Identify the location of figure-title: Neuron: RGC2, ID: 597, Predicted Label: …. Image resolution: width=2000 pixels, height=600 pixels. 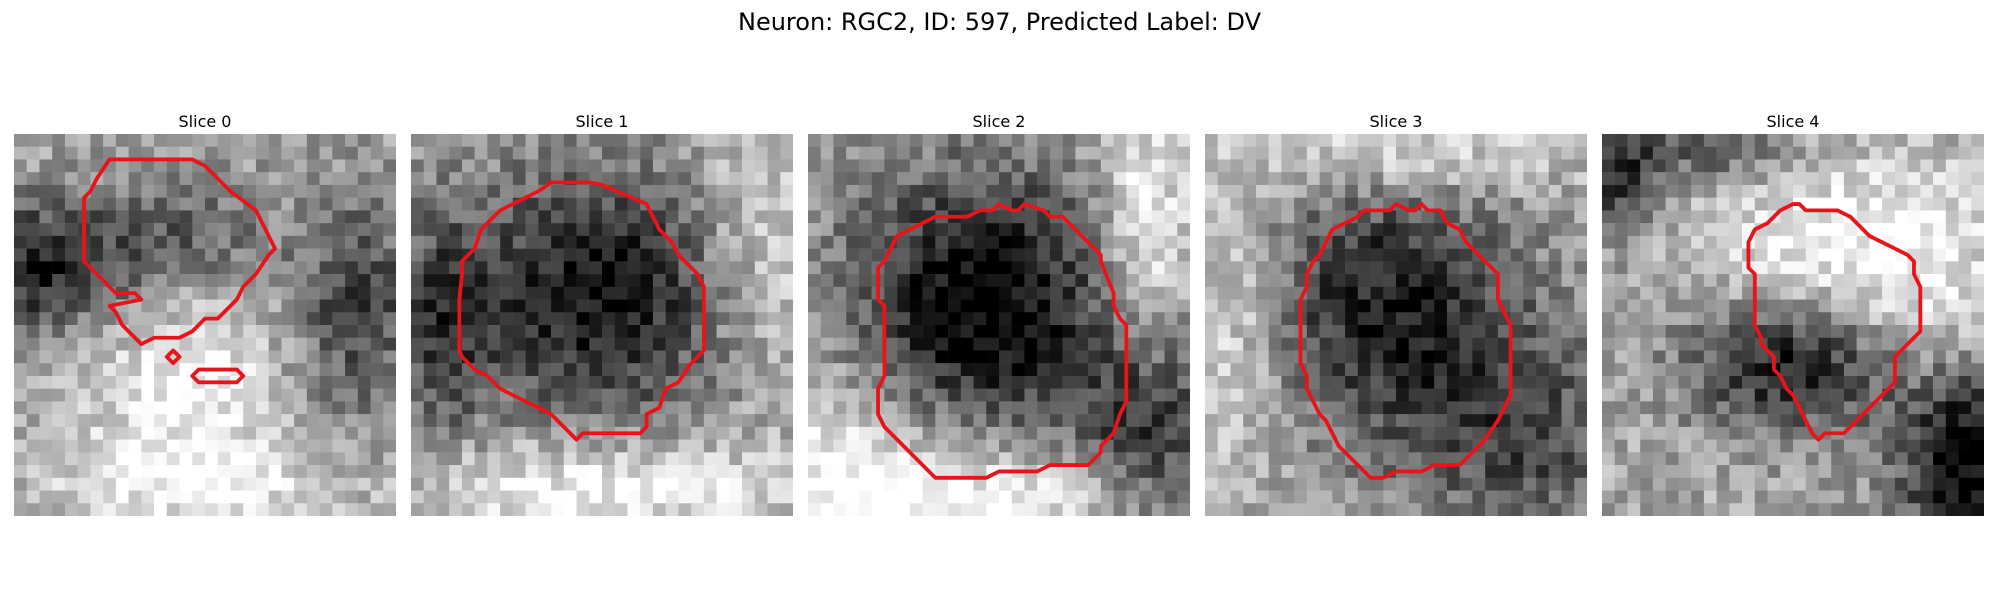
(999, 22).